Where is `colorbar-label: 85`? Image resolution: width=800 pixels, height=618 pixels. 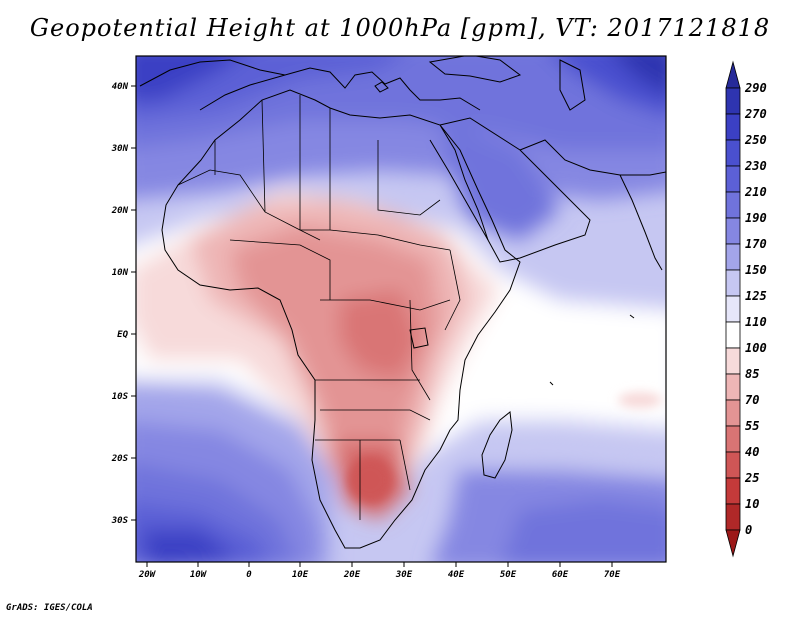 colorbar-label: 85 is located at coordinates (752, 374).